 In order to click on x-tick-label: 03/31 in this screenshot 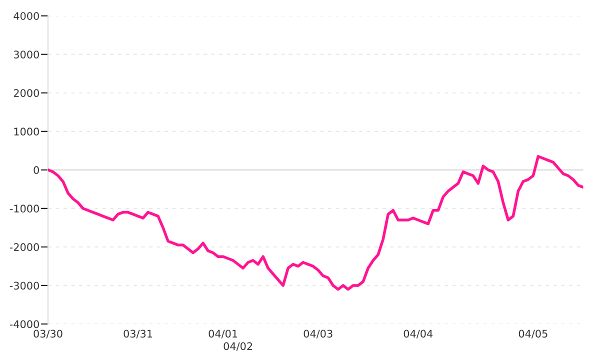, I will do `click(138, 334)`.